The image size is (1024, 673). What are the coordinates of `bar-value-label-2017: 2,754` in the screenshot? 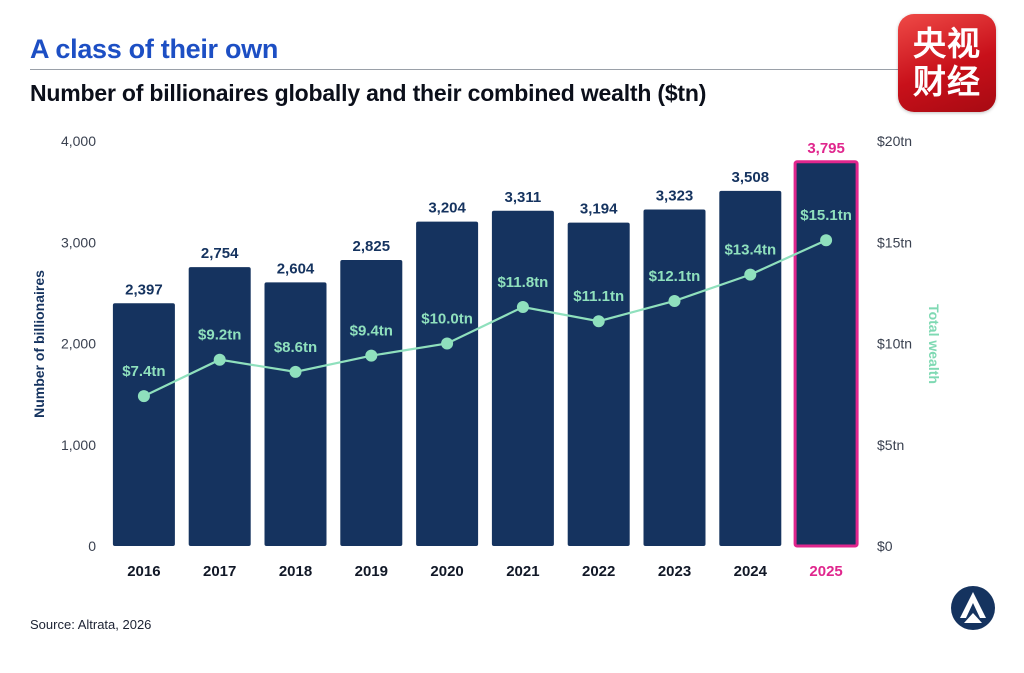 It's located at (220, 253).